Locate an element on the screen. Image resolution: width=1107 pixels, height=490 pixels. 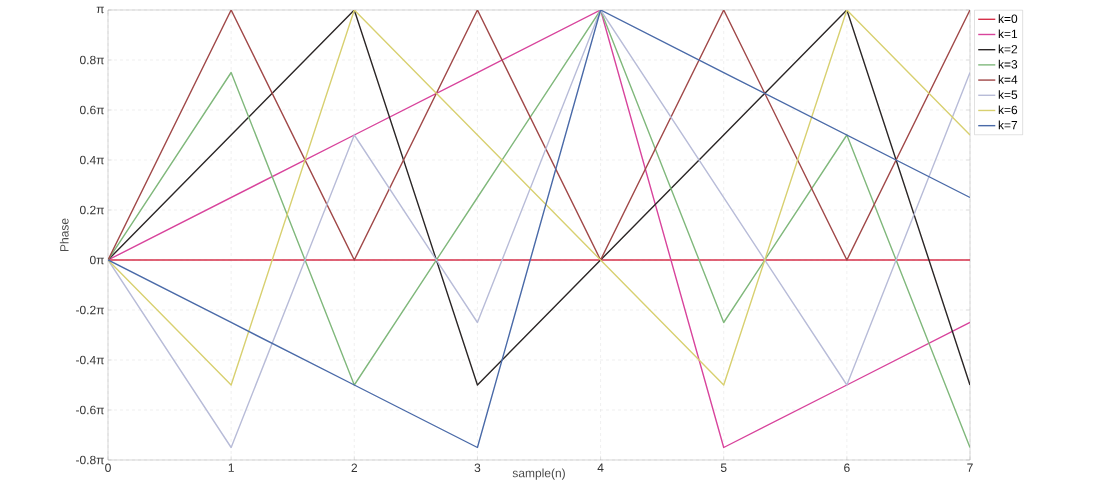
legend-label: k=7 is located at coordinates (1008, 125).